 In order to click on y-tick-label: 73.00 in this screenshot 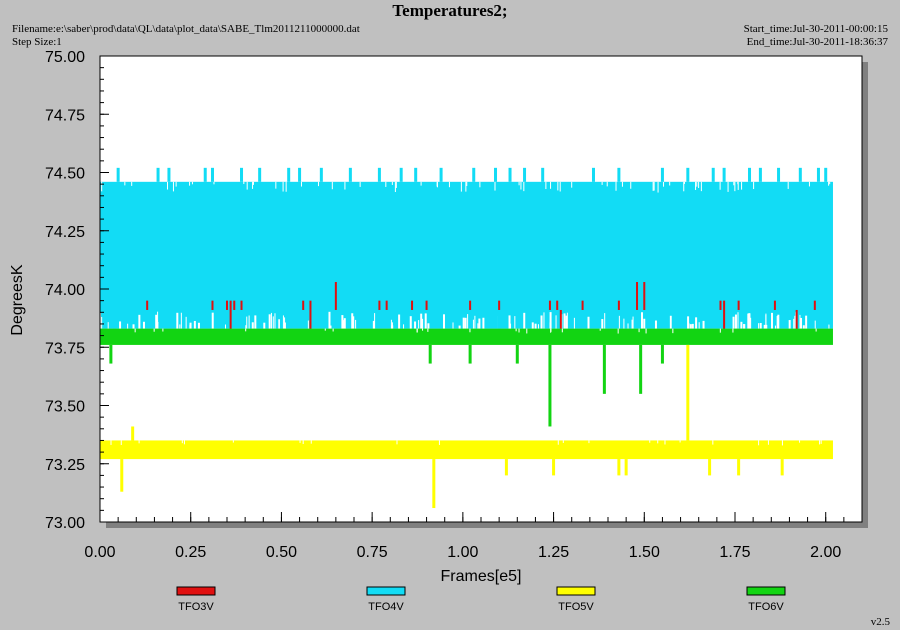, I will do `click(65, 523)`.